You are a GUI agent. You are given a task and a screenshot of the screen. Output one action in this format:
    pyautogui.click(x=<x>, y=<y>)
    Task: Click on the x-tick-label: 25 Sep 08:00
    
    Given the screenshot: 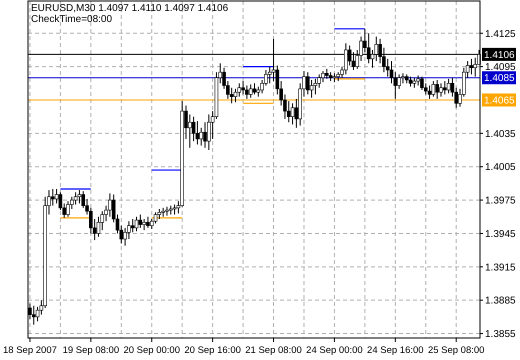 What is the action you would take?
    pyautogui.click(x=456, y=350)
    